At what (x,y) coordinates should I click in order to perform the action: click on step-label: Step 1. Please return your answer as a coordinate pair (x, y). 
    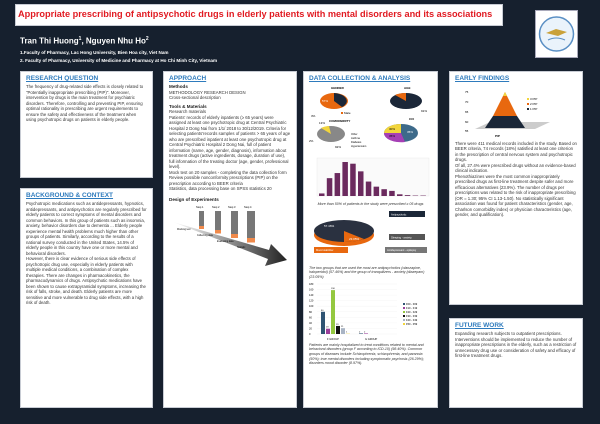
    Looking at the image, I should click on (200, 207).